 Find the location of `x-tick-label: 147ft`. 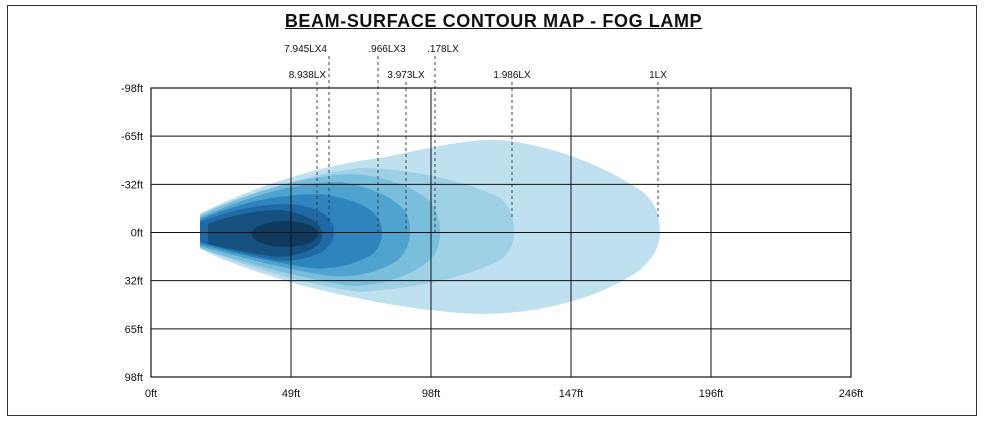

x-tick-label: 147ft is located at coordinates (571, 394).